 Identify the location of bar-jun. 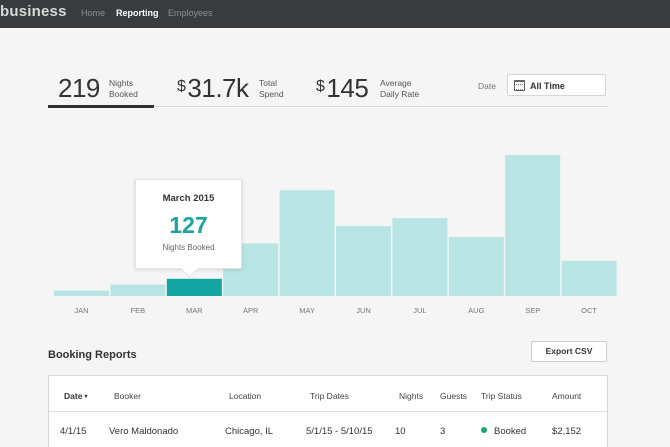
(363, 261).